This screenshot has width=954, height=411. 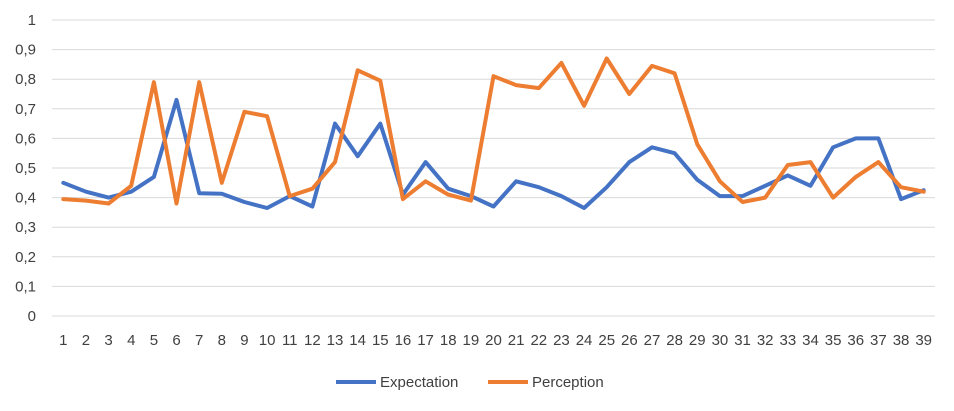 I want to click on x-tick-label: 37, so click(x=878, y=340).